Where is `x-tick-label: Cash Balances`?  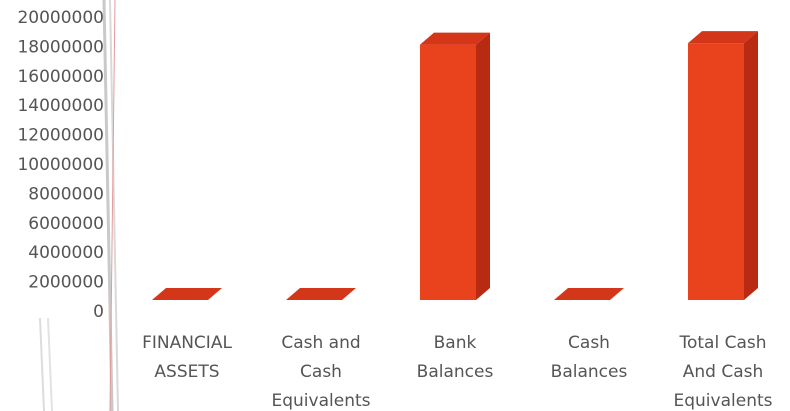
x-tick-label: Cash Balances is located at coordinates (589, 357).